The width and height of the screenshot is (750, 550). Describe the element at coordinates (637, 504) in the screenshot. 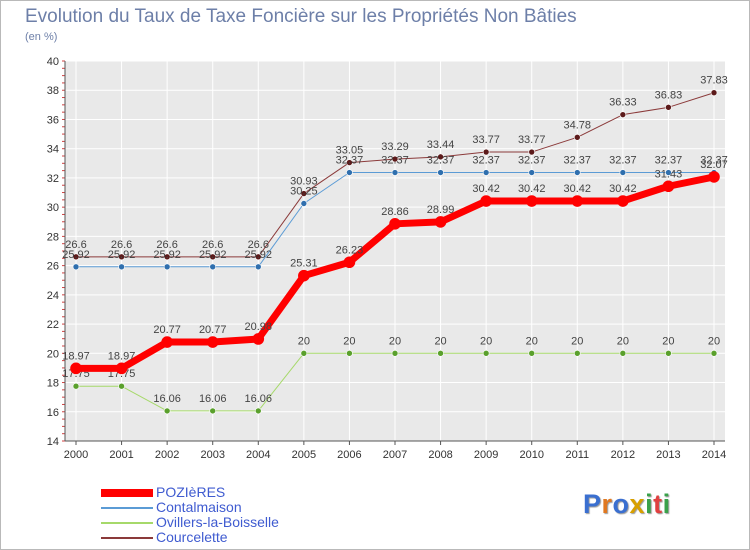

I see `logo-letter: x` at that location.